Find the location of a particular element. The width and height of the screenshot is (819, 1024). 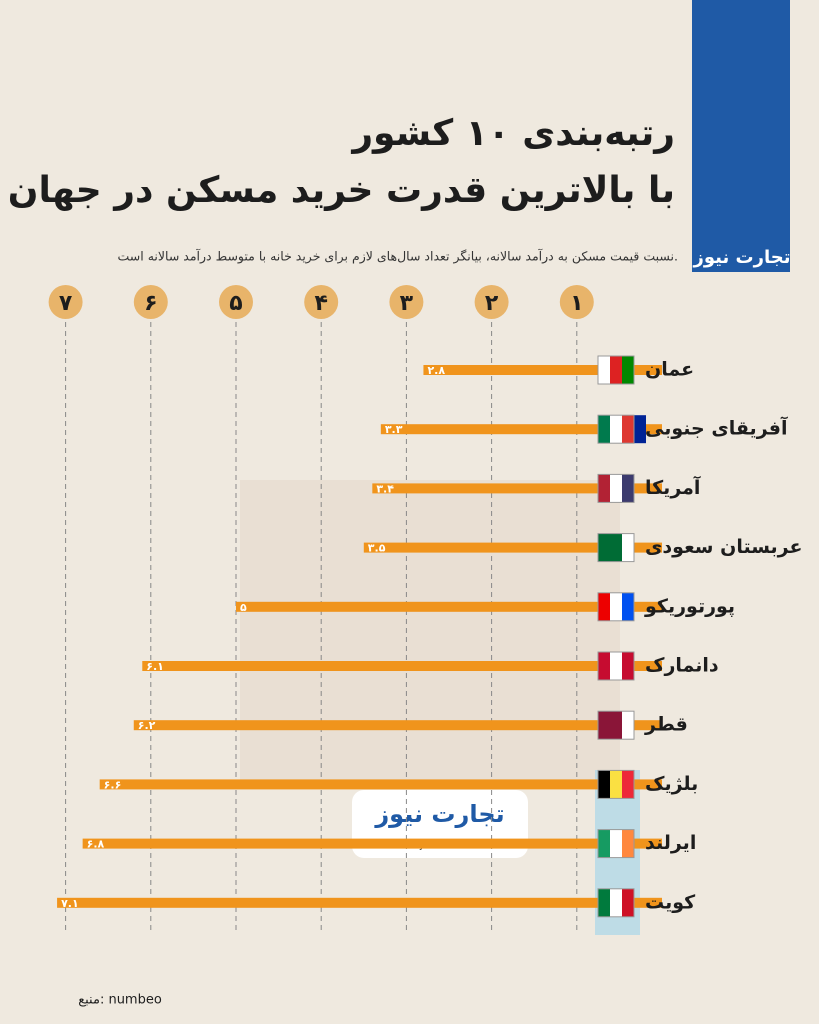

country-label: کویت is located at coordinates (670, 902).